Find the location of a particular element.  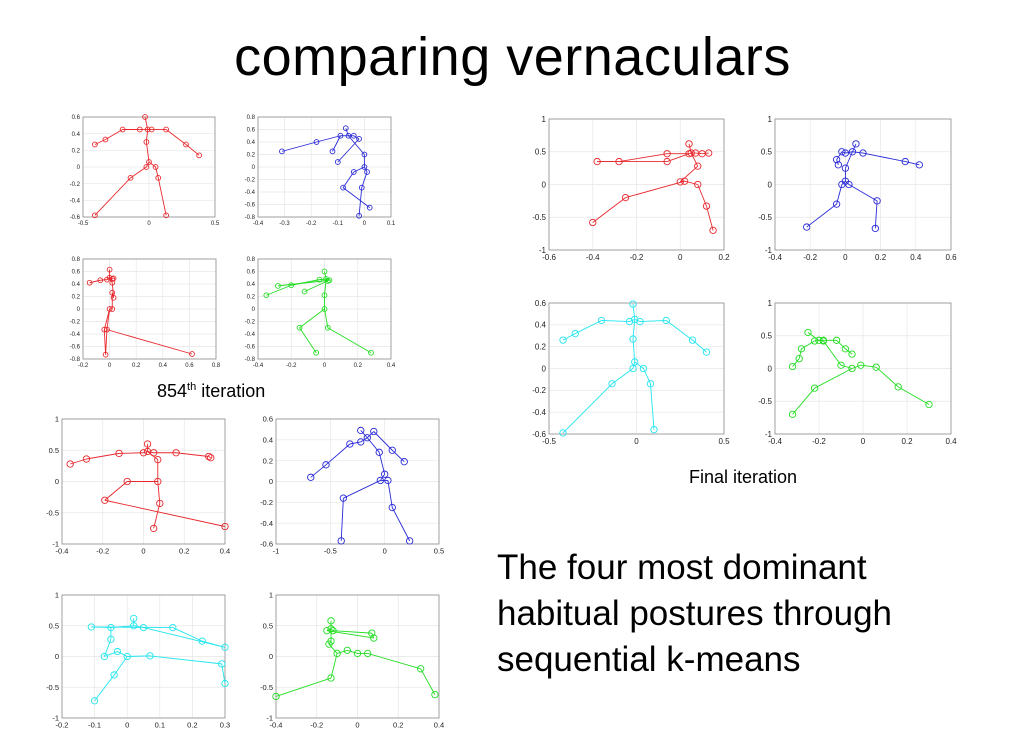

x-tick-label: 0.8 is located at coordinates (216, 366).